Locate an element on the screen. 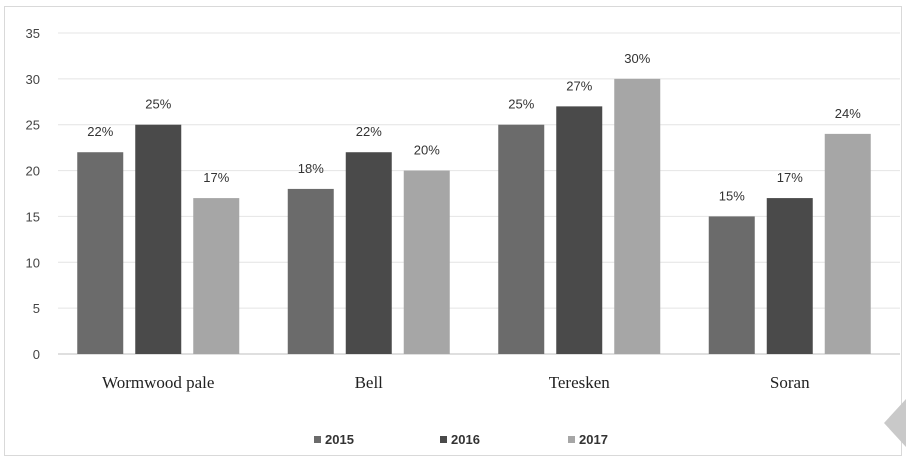 This screenshot has height=459, width=906. legend-label: 2017 is located at coordinates (593, 439).